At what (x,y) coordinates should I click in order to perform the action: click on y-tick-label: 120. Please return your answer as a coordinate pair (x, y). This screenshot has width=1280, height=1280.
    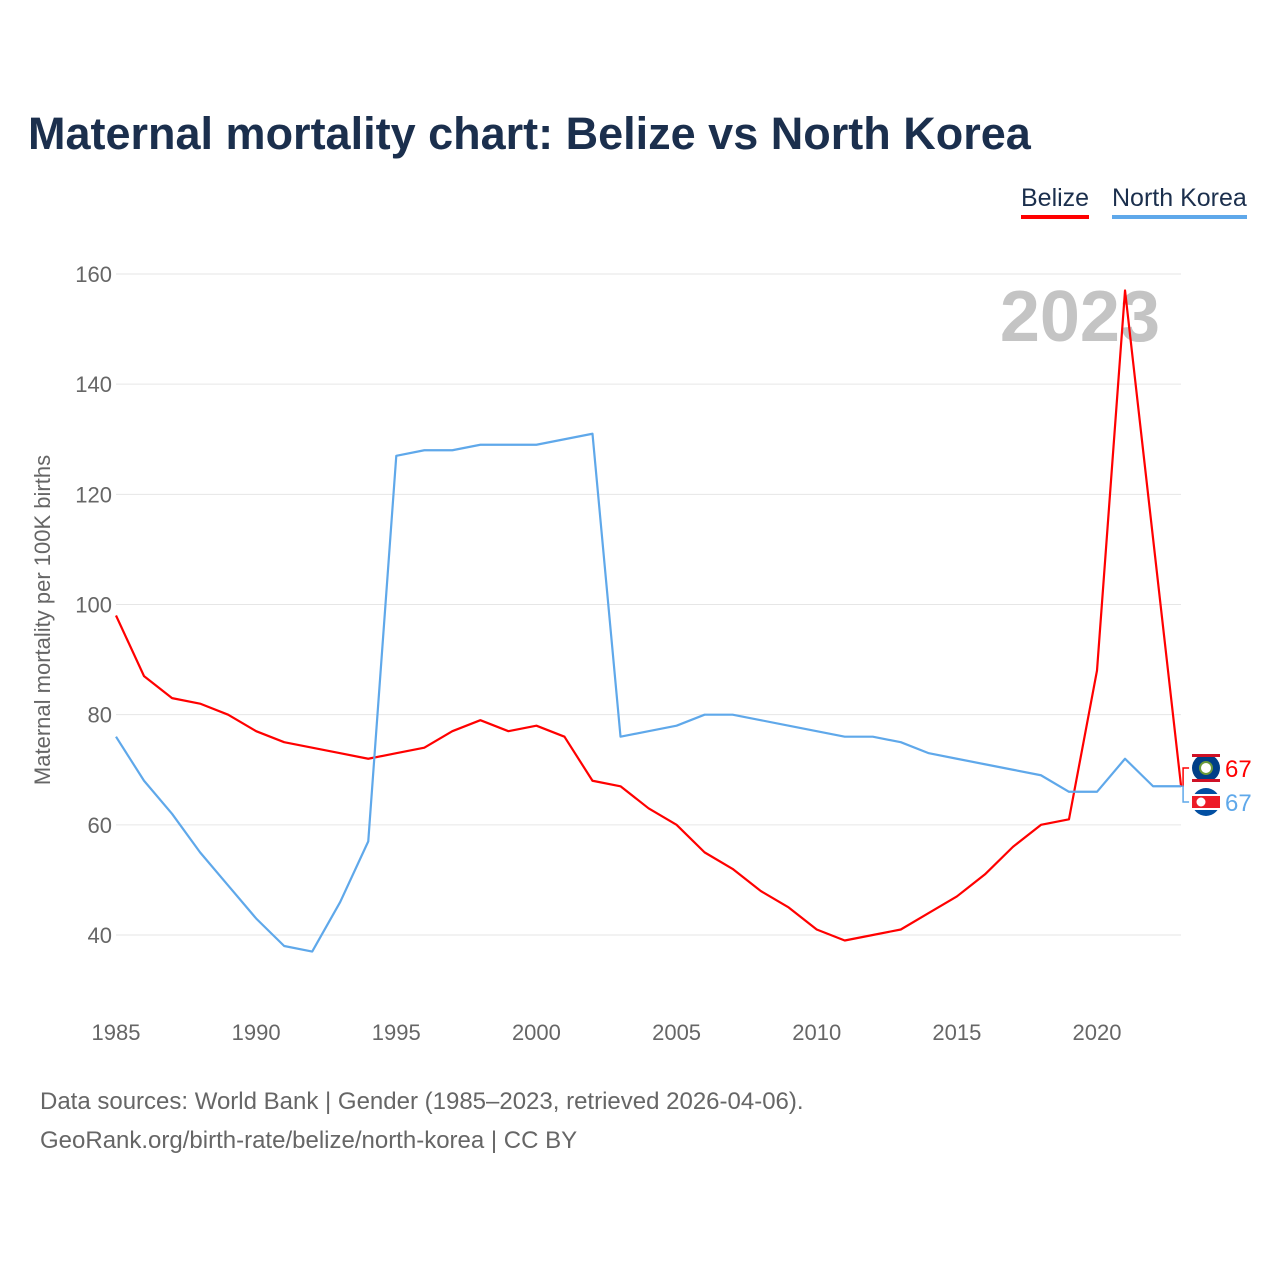
    Looking at the image, I should click on (93, 494).